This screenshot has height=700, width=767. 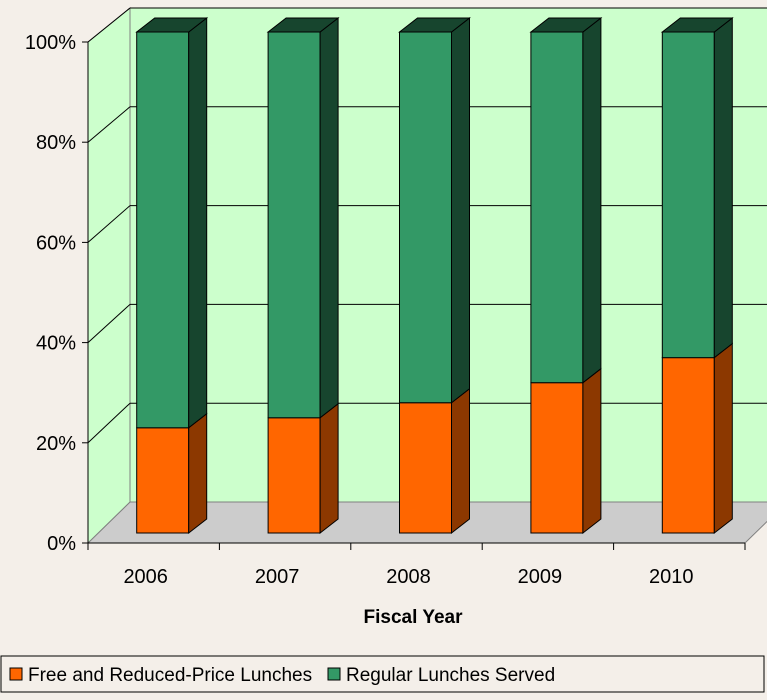 What do you see at coordinates (145, 577) in the screenshot?
I see `x-tick-label: 2006` at bounding box center [145, 577].